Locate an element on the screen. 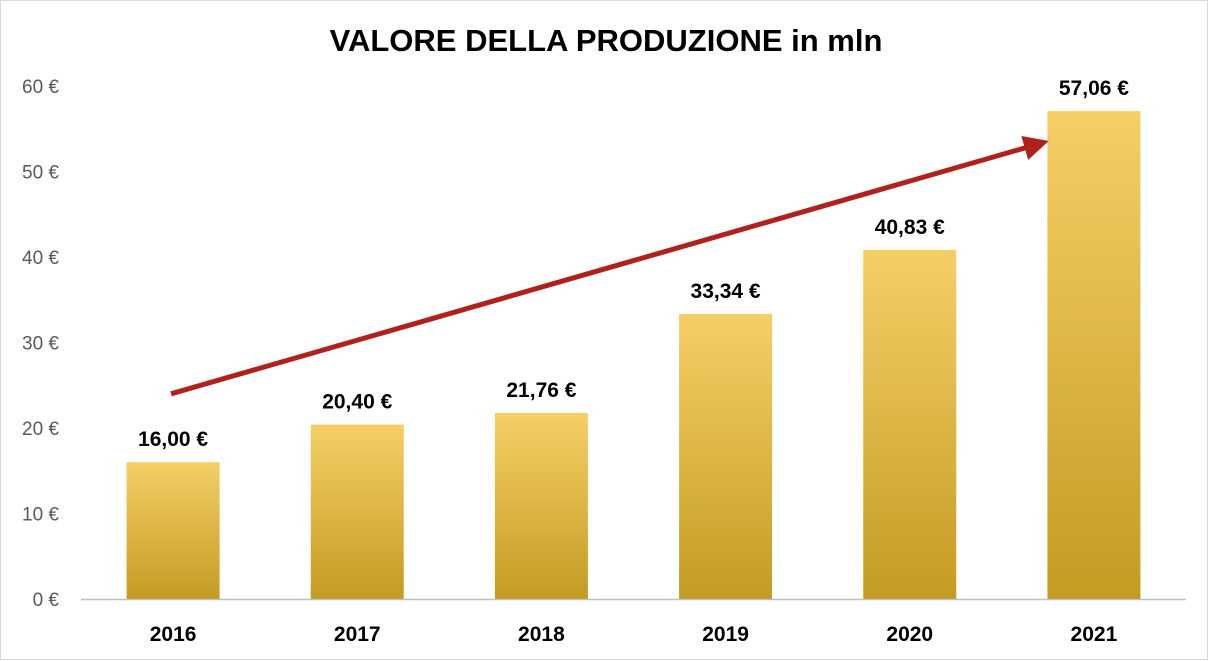 This screenshot has width=1208, height=661. x-tick-label: 2016 is located at coordinates (173, 634).